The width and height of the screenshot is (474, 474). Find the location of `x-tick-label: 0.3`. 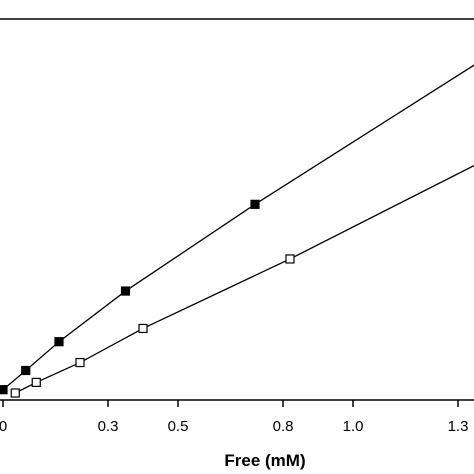

x-tick-label: 0.3 is located at coordinates (108, 426).